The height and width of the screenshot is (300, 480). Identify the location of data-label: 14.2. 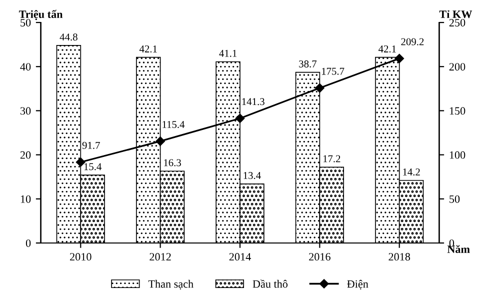
(411, 172).